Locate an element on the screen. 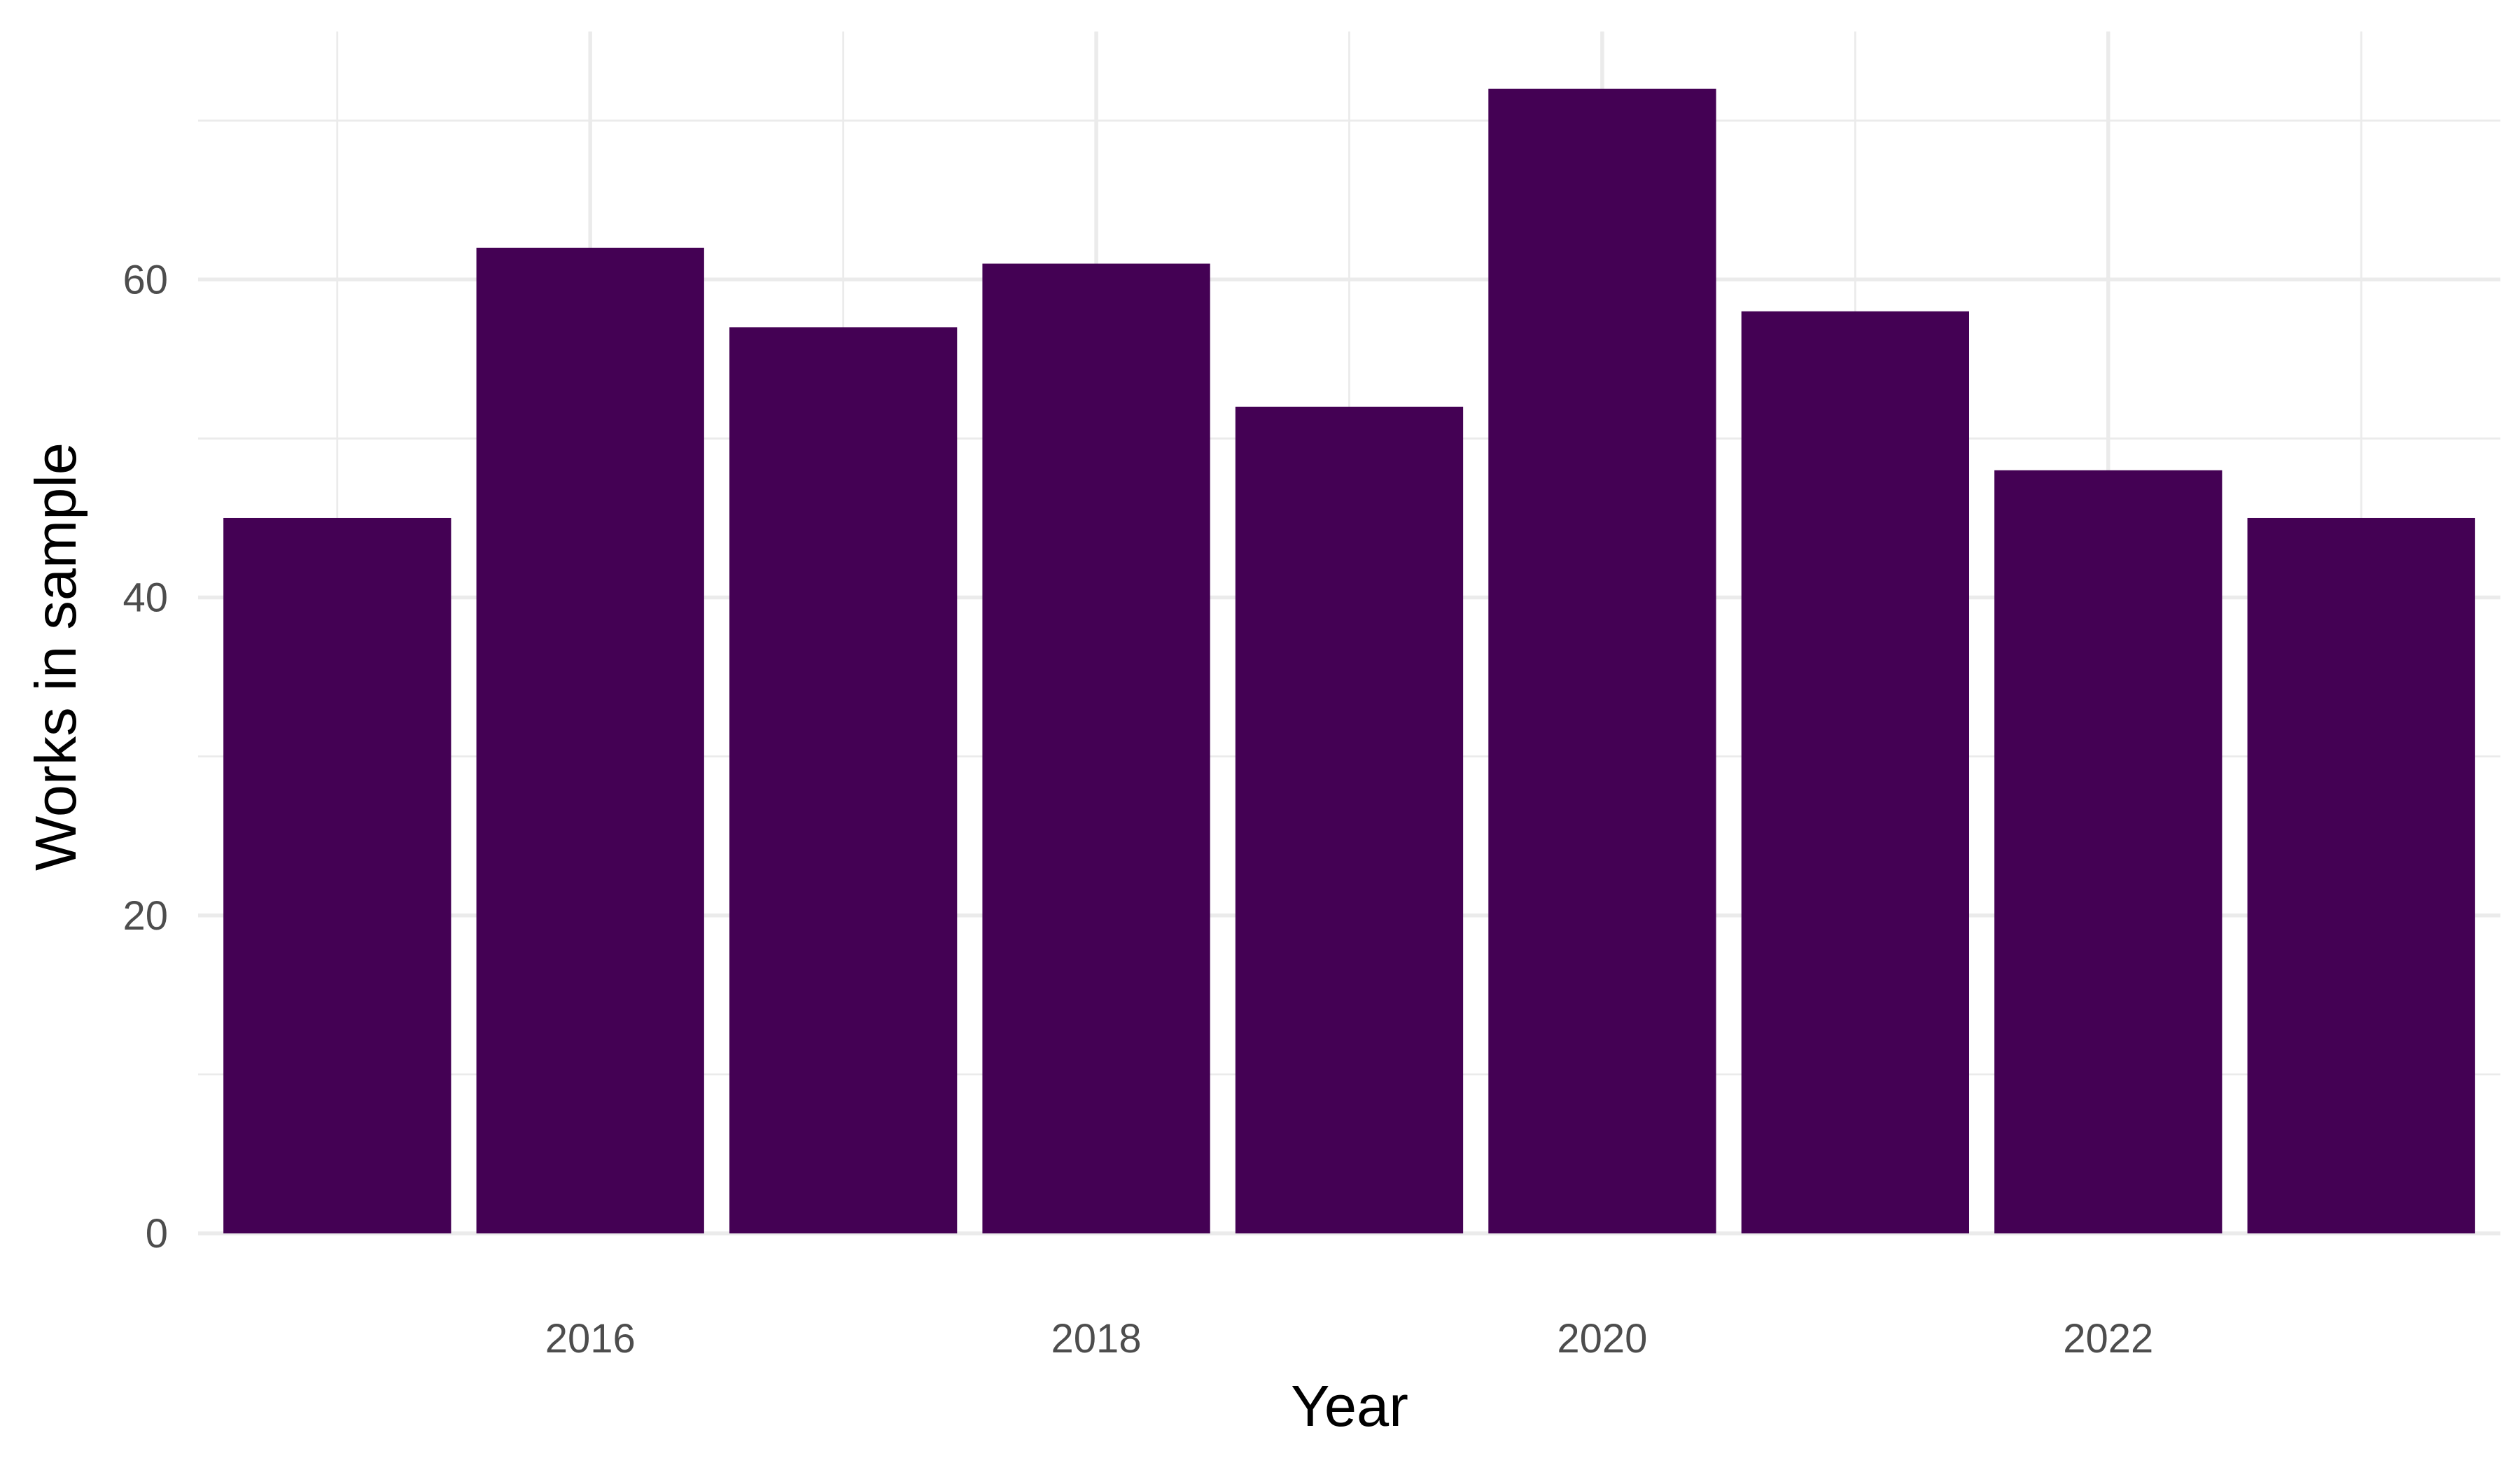 This screenshot has height=1470, width=2520. y-tick-label: 0 is located at coordinates (157, 1233).